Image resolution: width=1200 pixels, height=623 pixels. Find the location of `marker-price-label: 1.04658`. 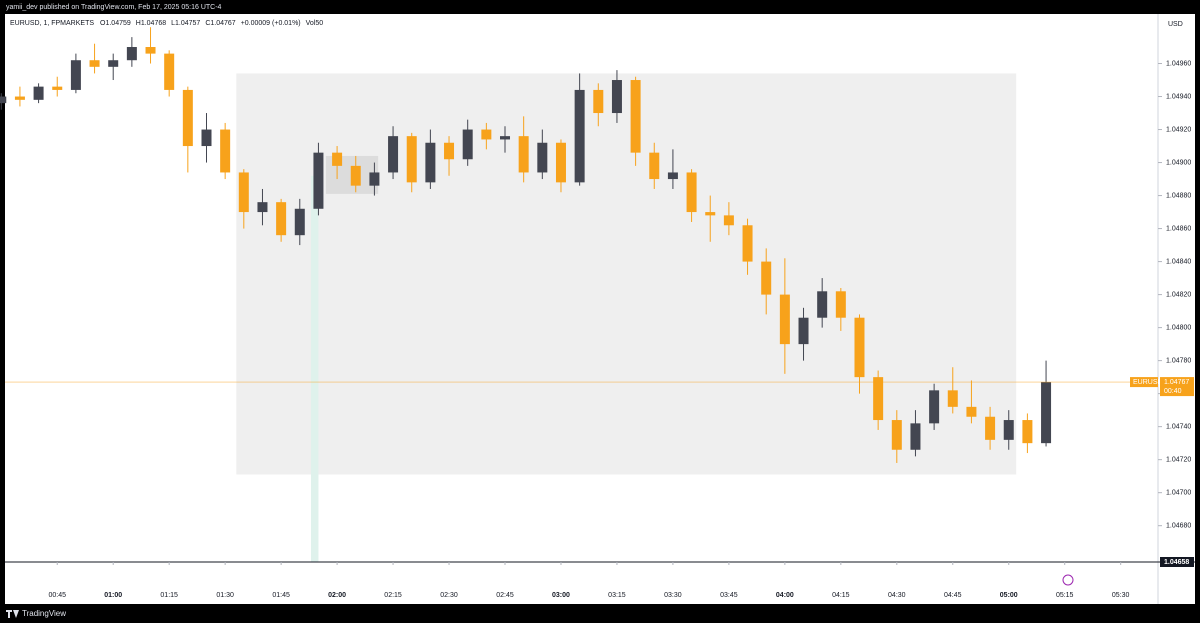

marker-price-label: 1.04658 is located at coordinates (1176, 562).